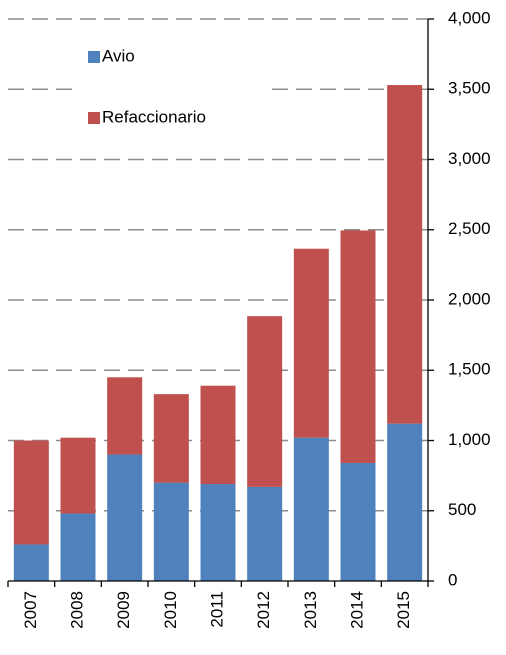 The width and height of the screenshot is (506, 655). What do you see at coordinates (356, 610) in the screenshot?
I see `x-tick-label: 2014` at bounding box center [356, 610].